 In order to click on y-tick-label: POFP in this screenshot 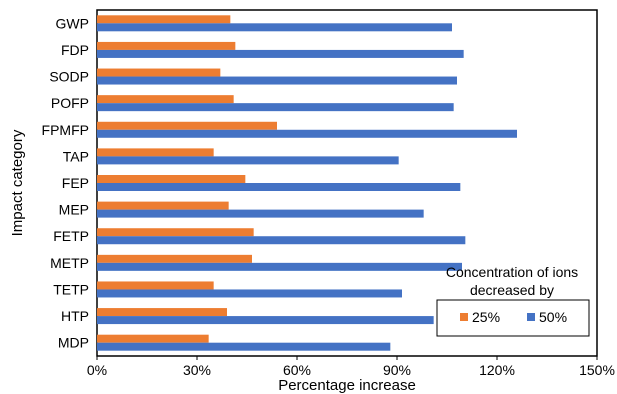, I will do `click(70, 103)`.